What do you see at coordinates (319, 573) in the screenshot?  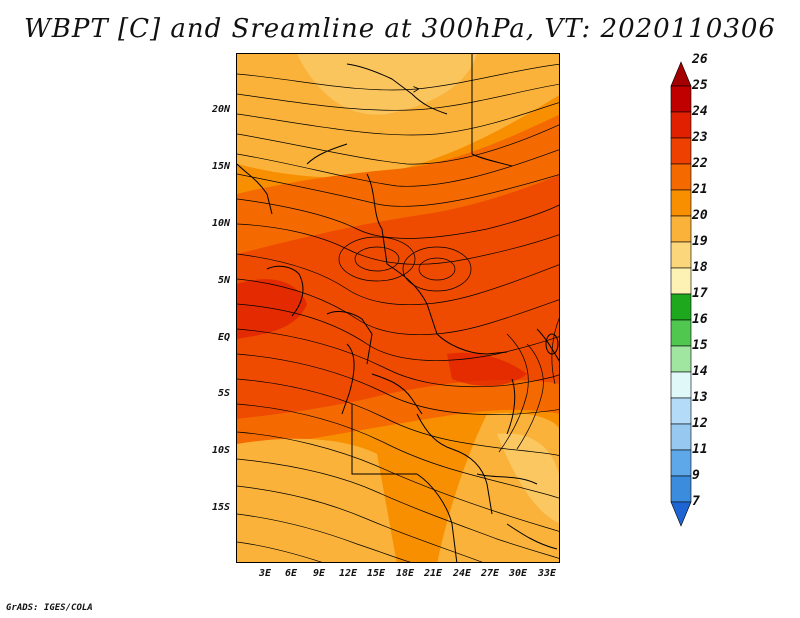 I see `lon-label: 9E` at bounding box center [319, 573].